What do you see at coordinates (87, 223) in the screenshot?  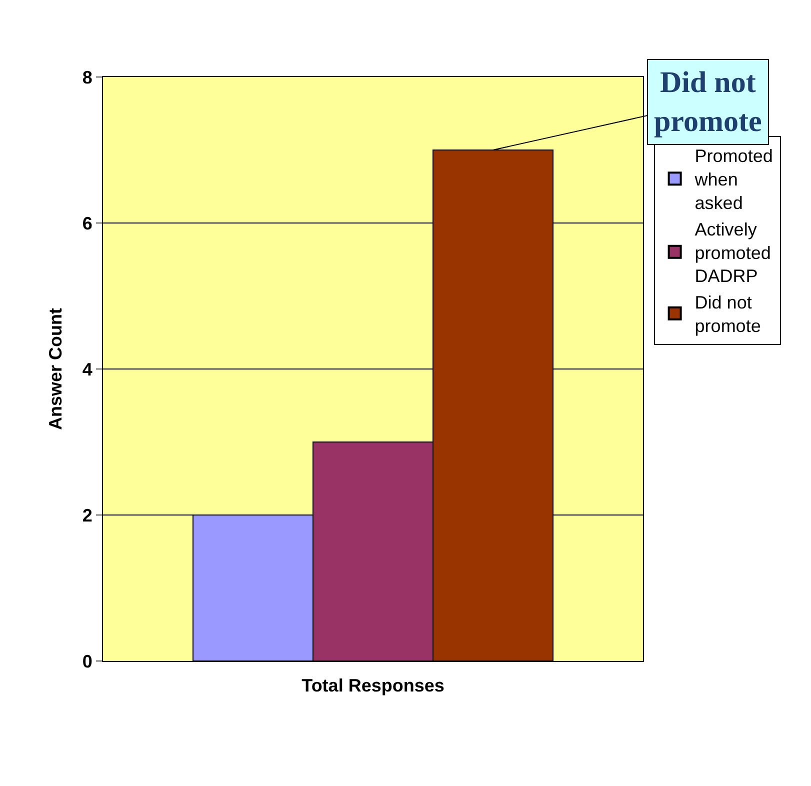 I see `y-tick-label: 6` at bounding box center [87, 223].